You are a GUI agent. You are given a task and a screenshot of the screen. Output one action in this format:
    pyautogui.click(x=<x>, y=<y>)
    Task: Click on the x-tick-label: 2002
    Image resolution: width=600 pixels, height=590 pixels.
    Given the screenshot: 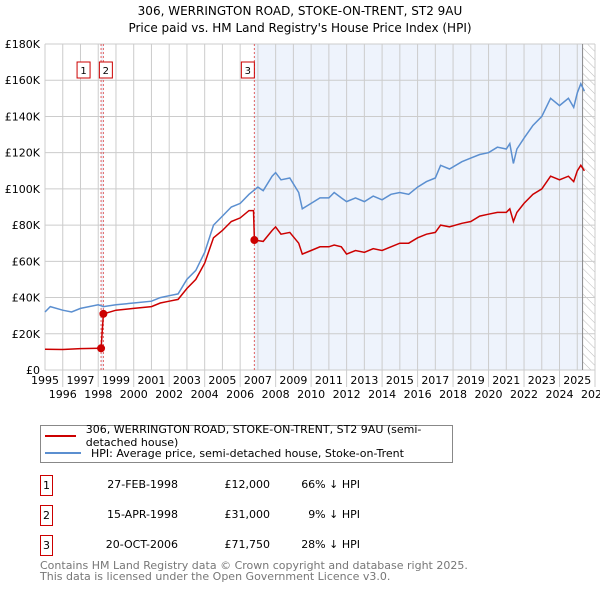 What is the action you would take?
    pyautogui.click(x=169, y=394)
    